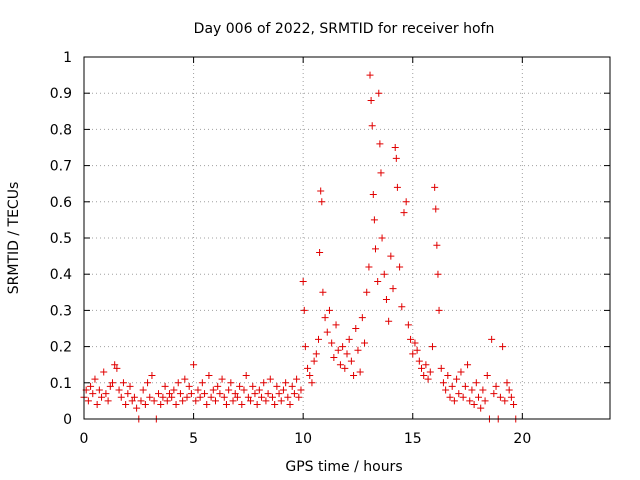 The width and height of the screenshot is (640, 480). Describe the element at coordinates (61, 384) in the screenshot. I see `y-tick-label: 0.1` at that location.